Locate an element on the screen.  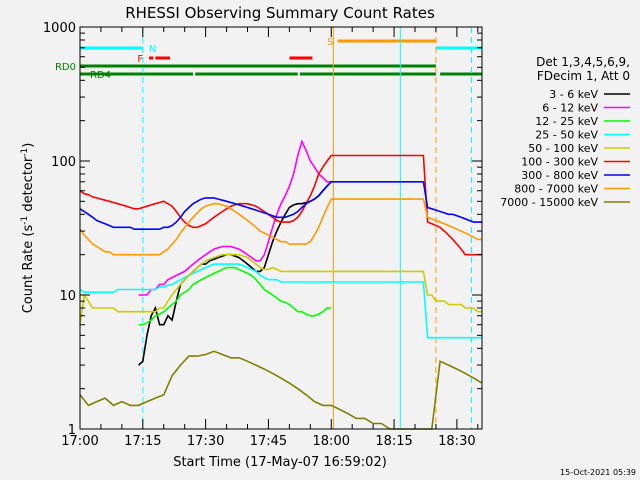
legend-label-0: 3 - 6 keV is located at coordinates (573, 94).